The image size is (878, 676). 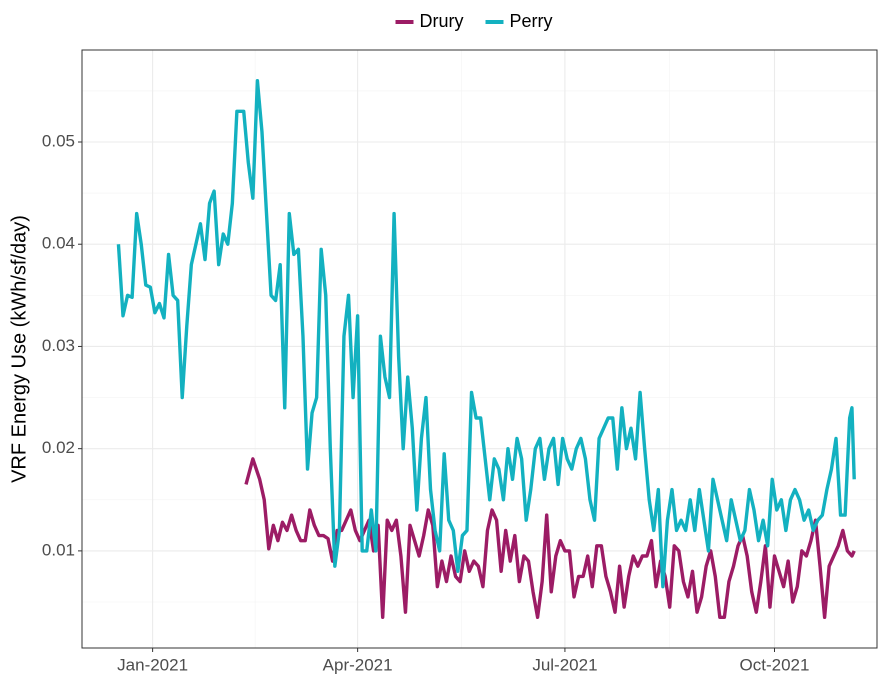 What do you see at coordinates (442, 21) in the screenshot?
I see `legend-label: Drury` at bounding box center [442, 21].